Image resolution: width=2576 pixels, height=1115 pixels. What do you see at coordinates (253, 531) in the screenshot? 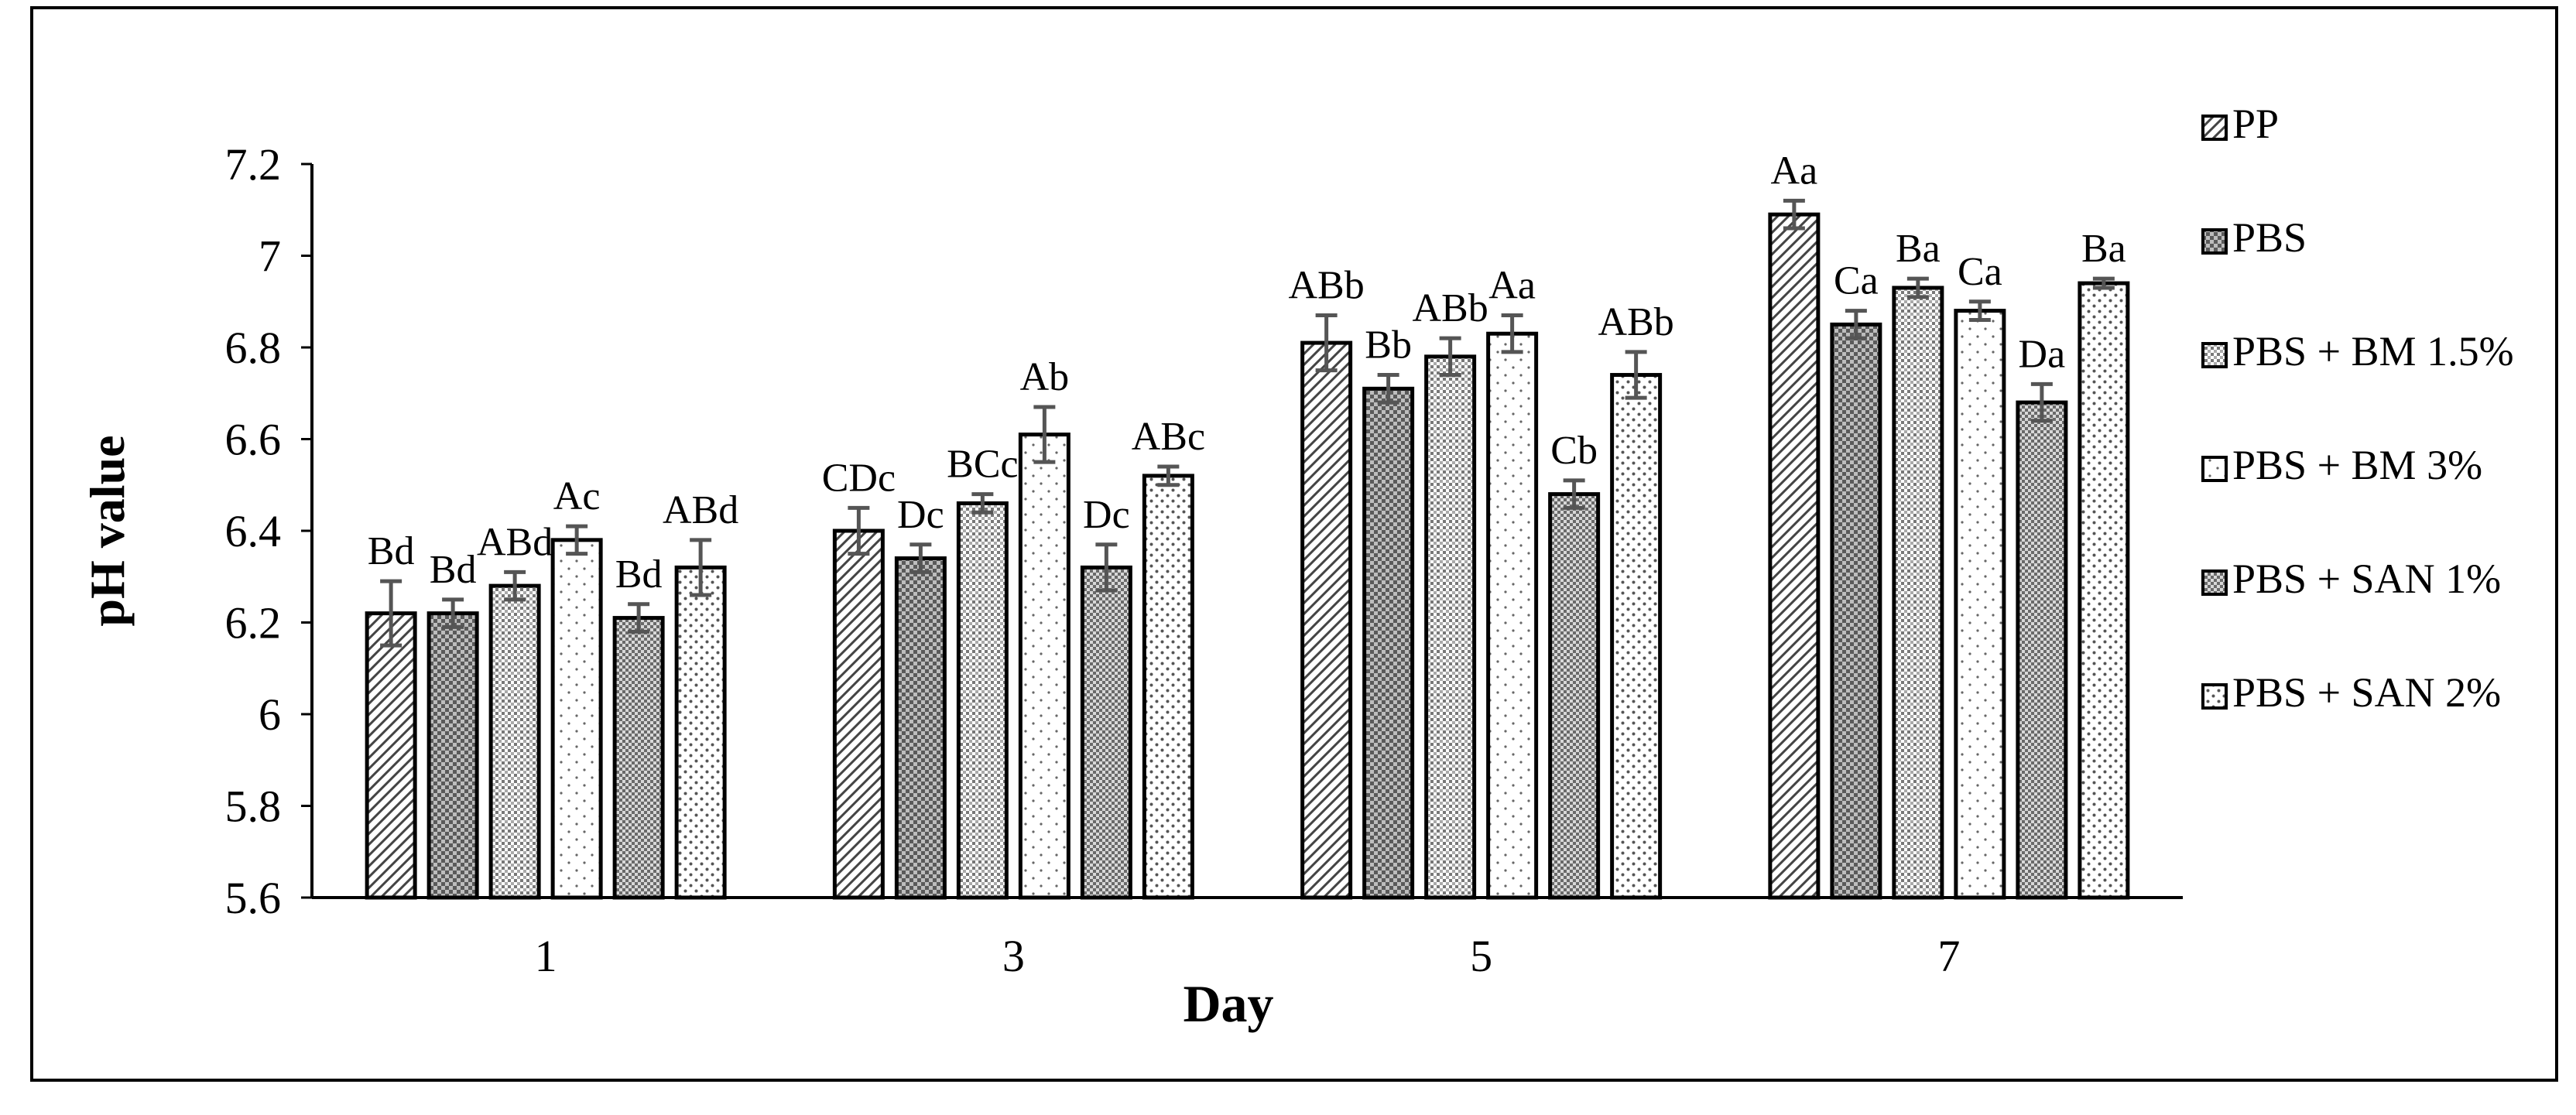
I see `y-tick-label: 6.4` at bounding box center [253, 531].